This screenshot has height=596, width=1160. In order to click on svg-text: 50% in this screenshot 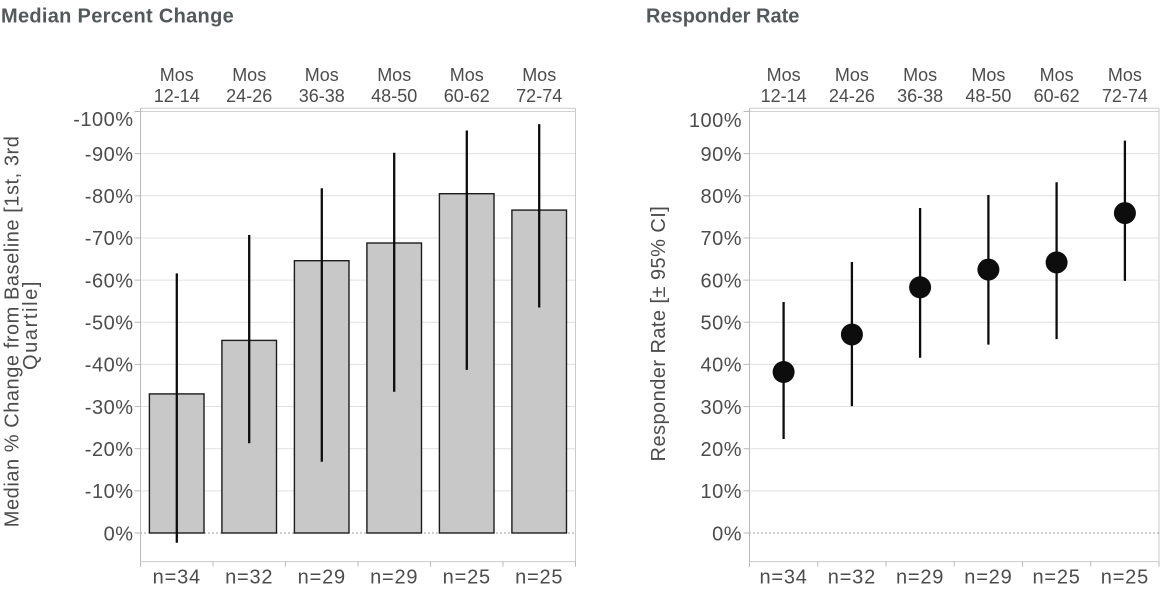, I will do `click(721, 324)`.